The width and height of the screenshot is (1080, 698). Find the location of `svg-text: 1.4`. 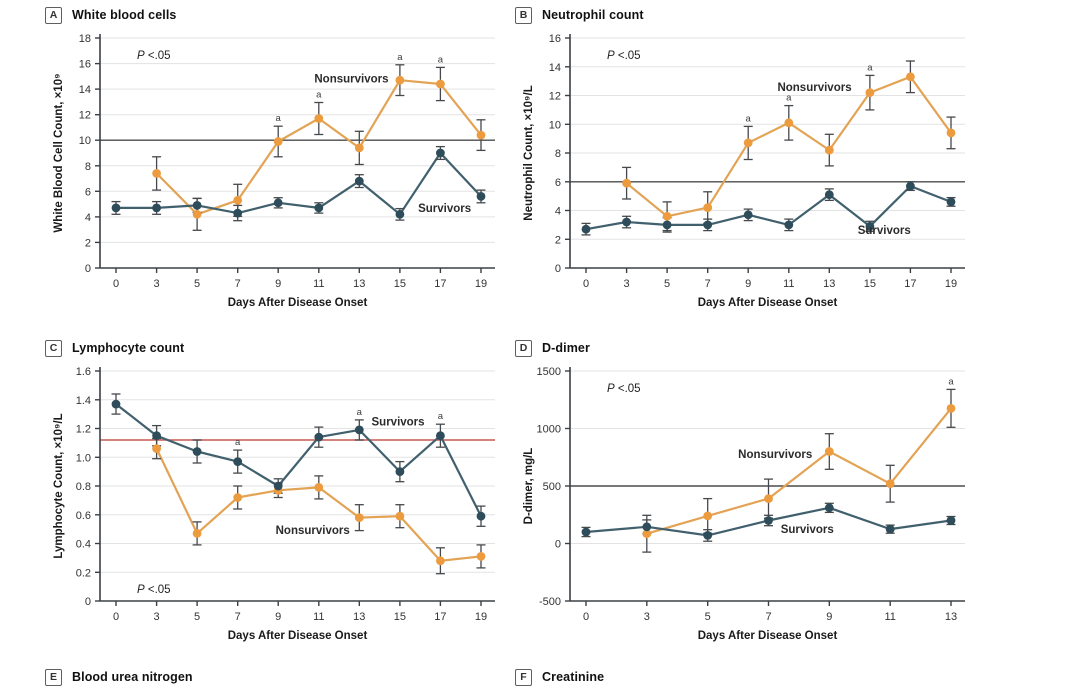

svg-text: 1.4 is located at coordinates (83, 401).